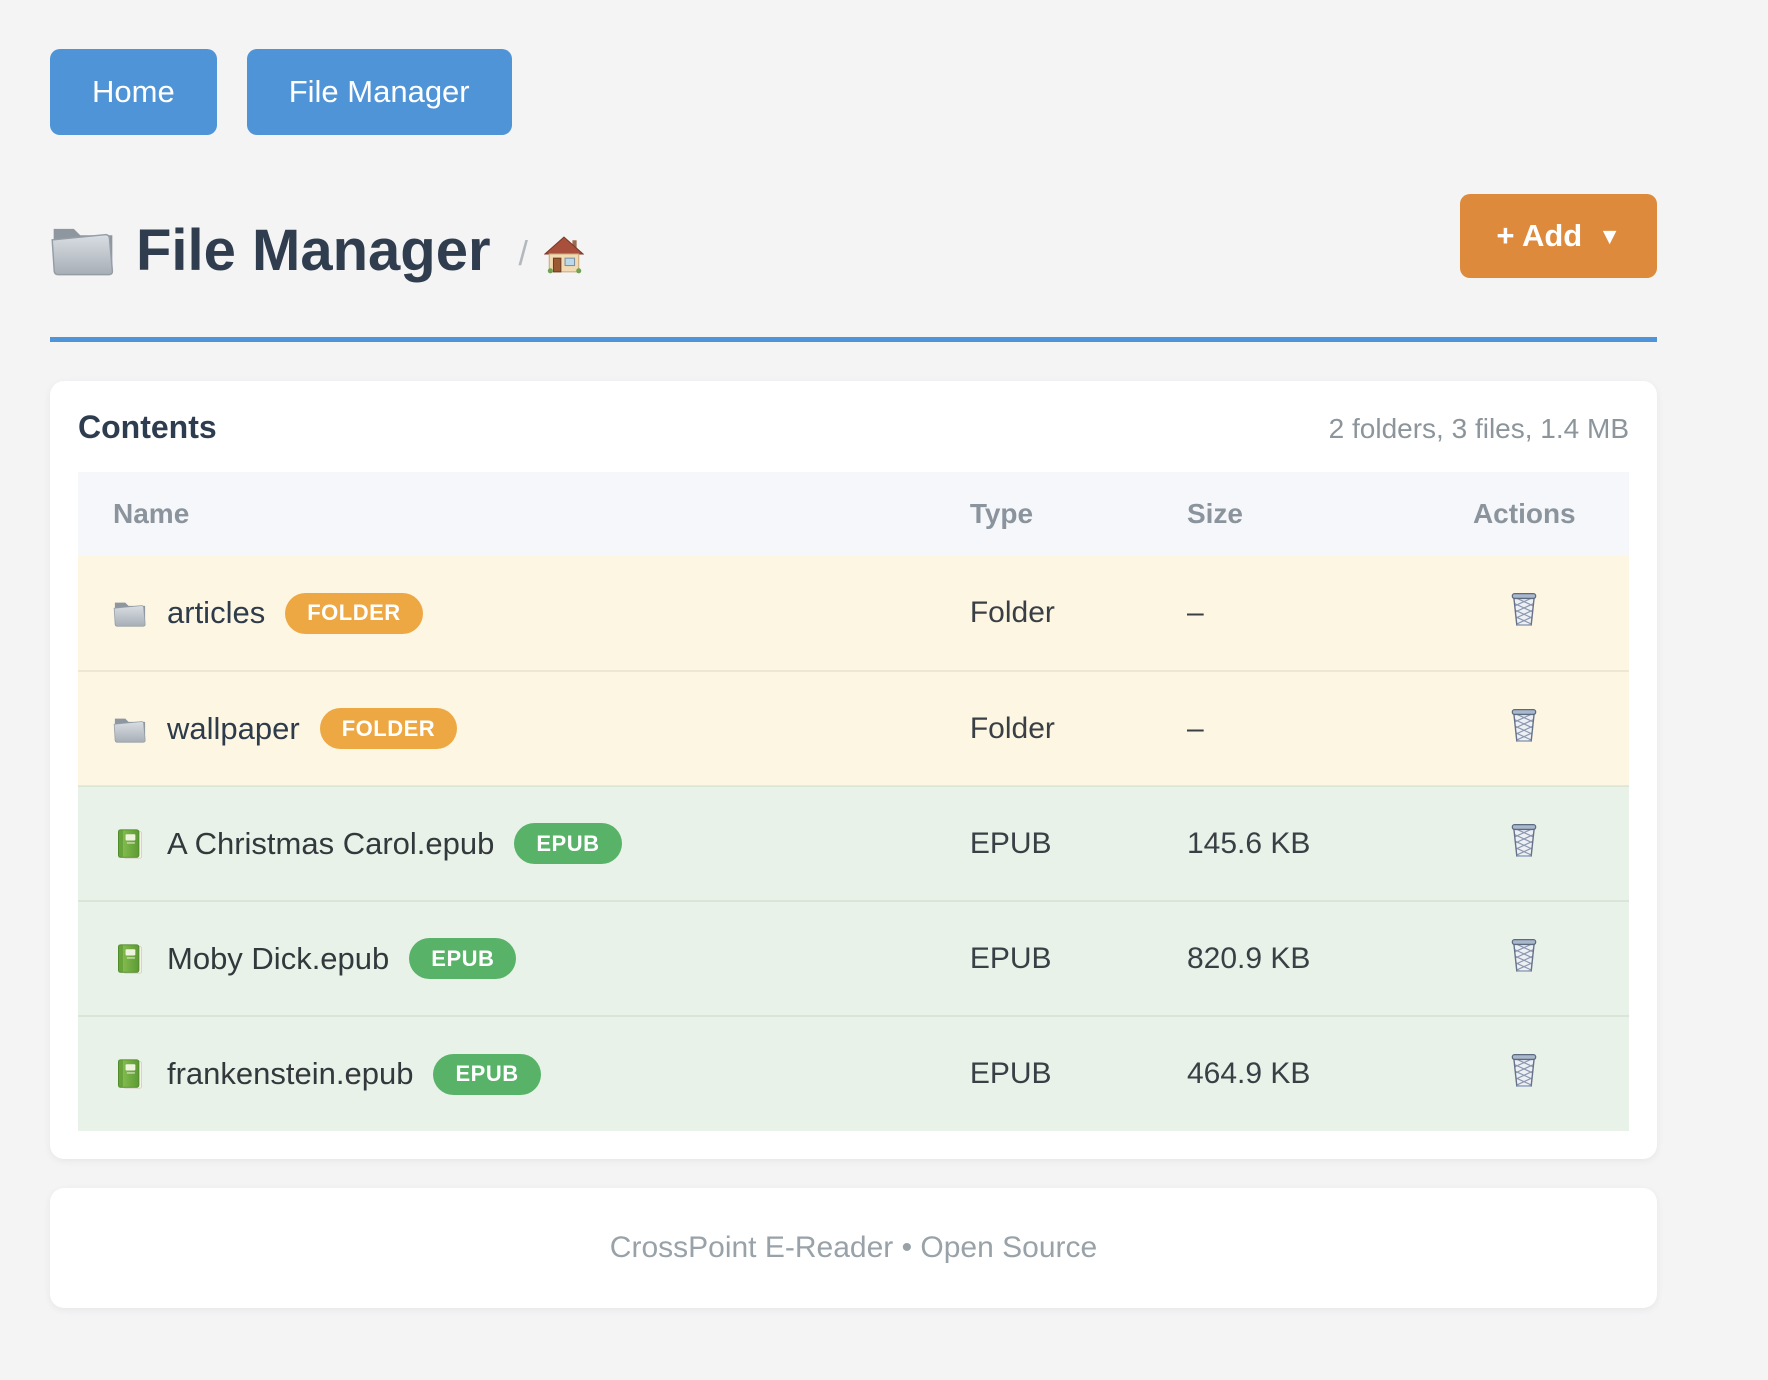 The image size is (1768, 1380). I want to click on item-name-link: A Christmas Carol.epub, so click(331, 843).